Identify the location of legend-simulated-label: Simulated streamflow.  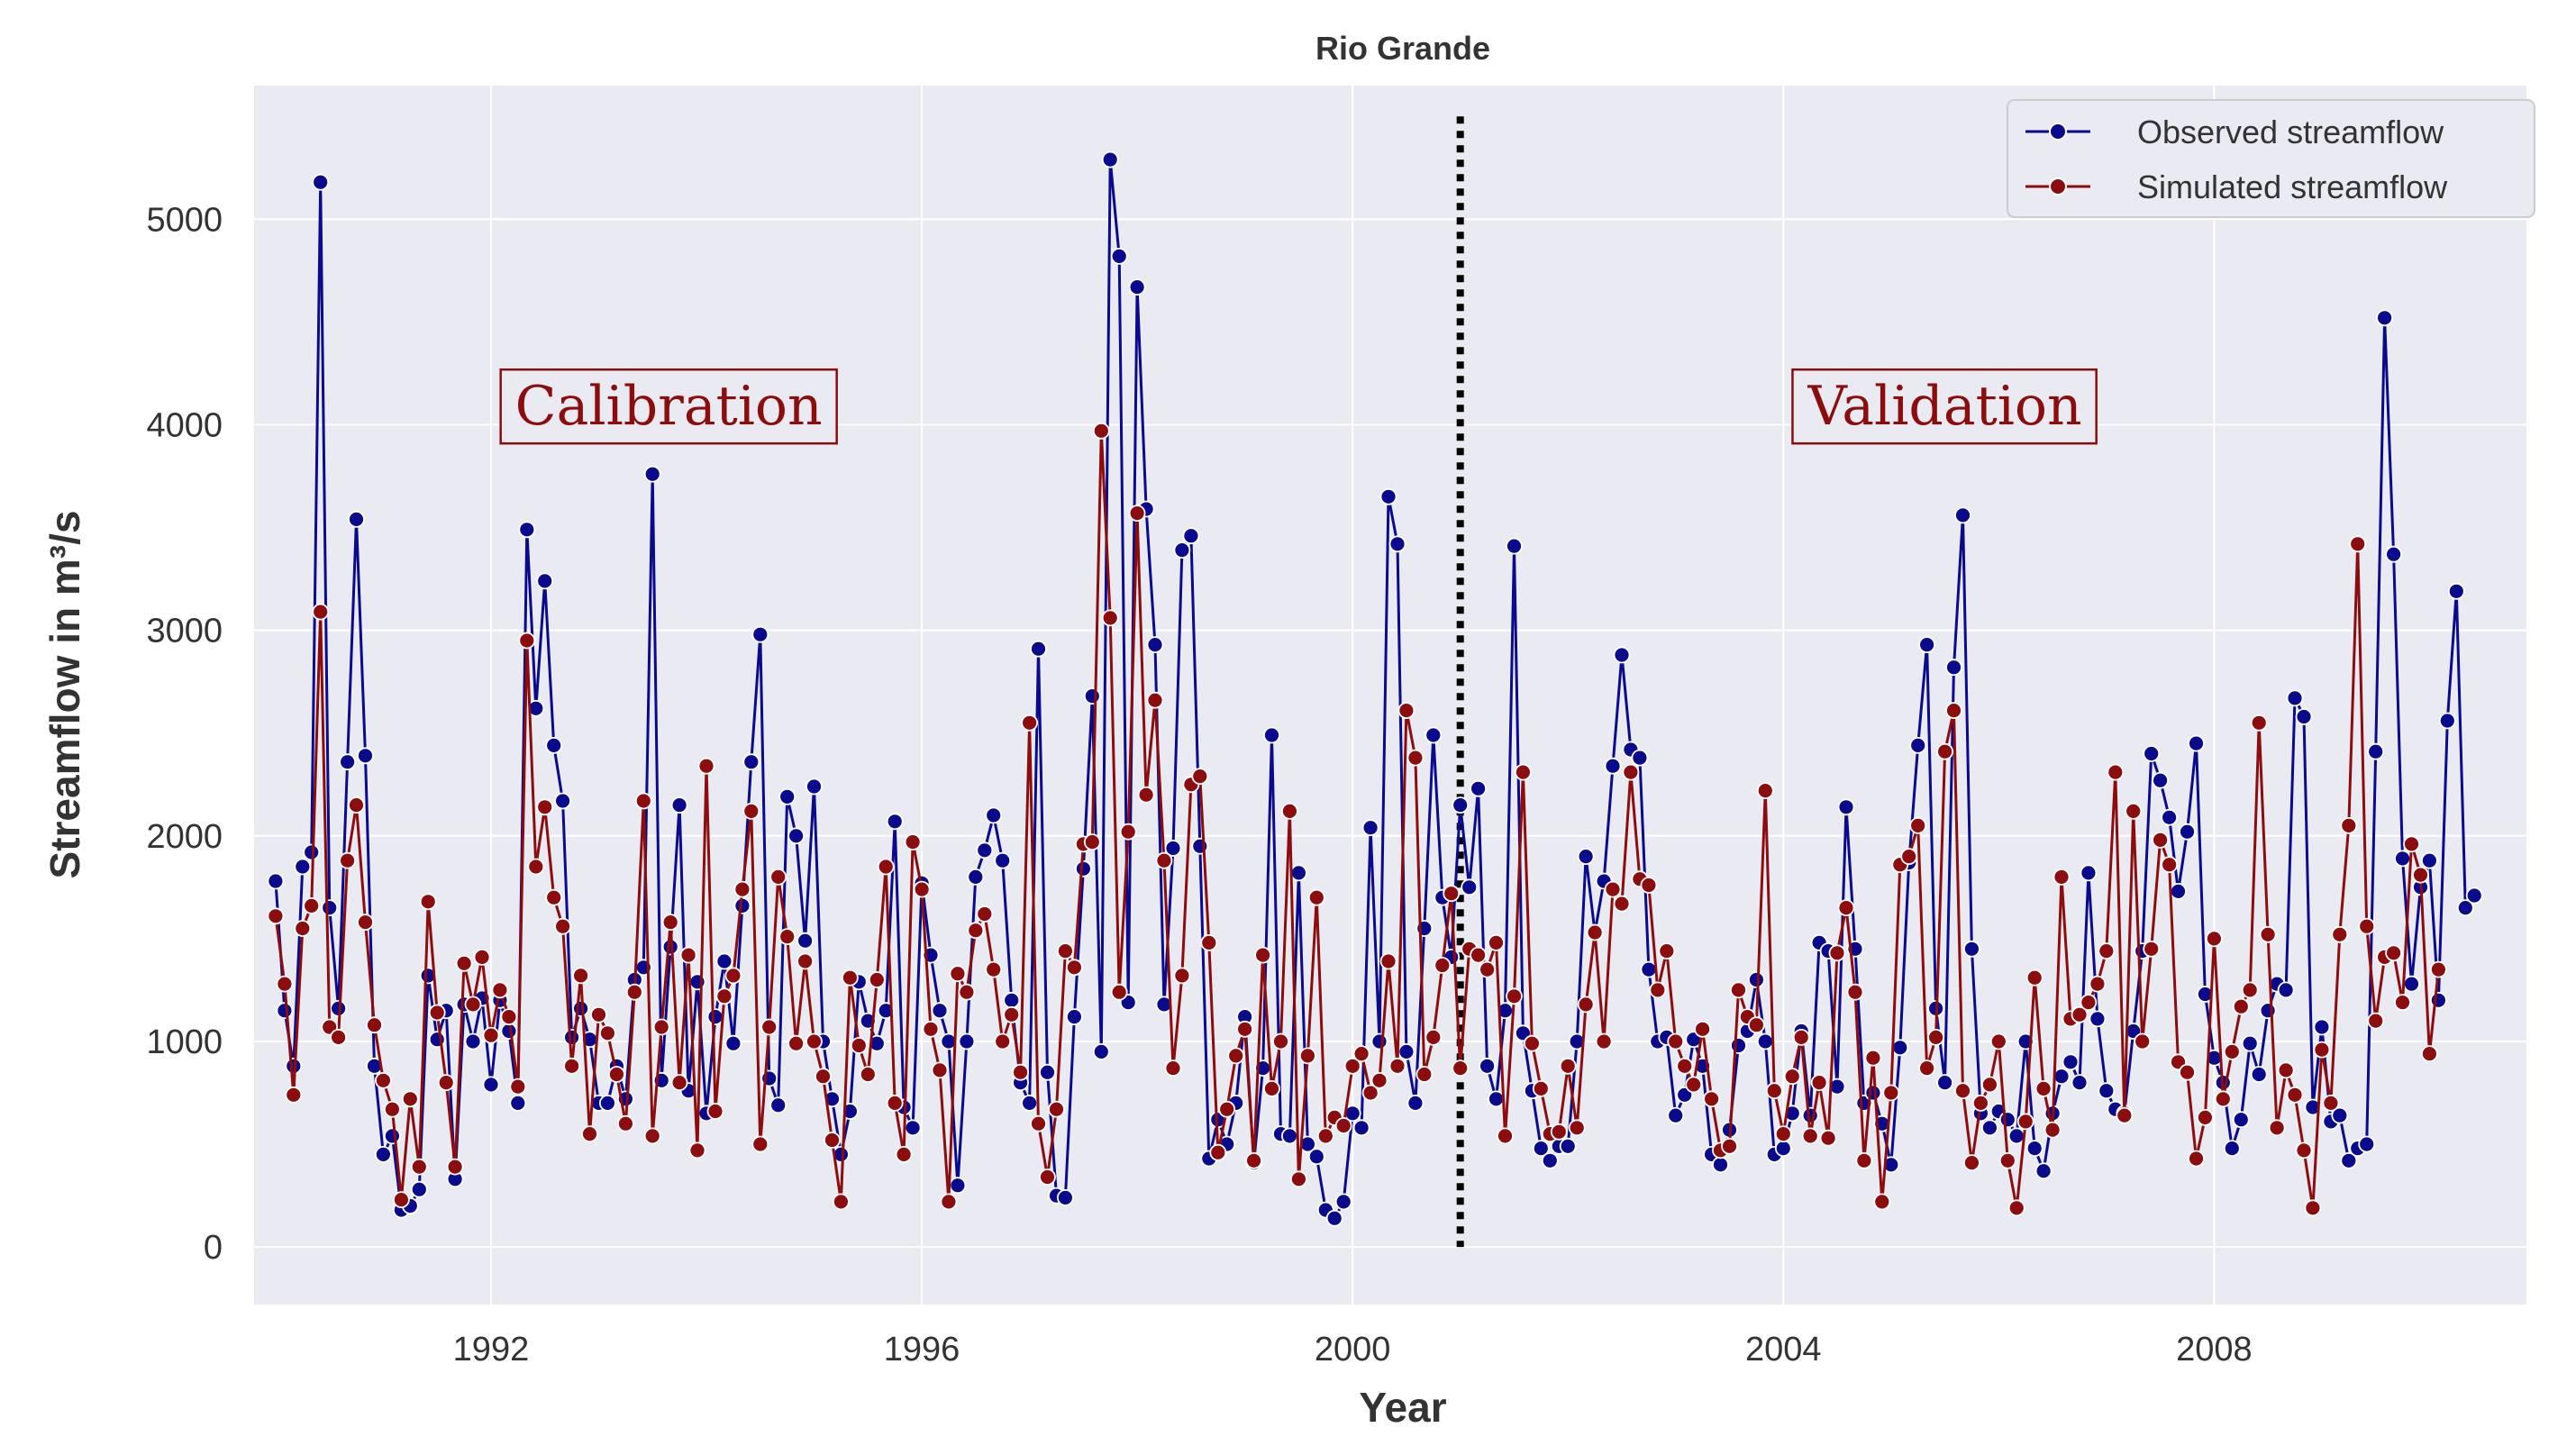
(2292, 186).